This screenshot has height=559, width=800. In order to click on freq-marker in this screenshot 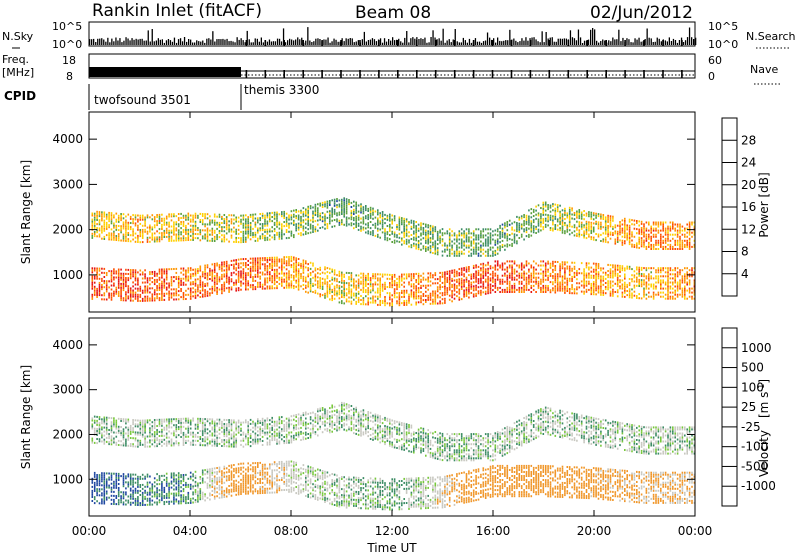, I will do `click(341, 74)`.